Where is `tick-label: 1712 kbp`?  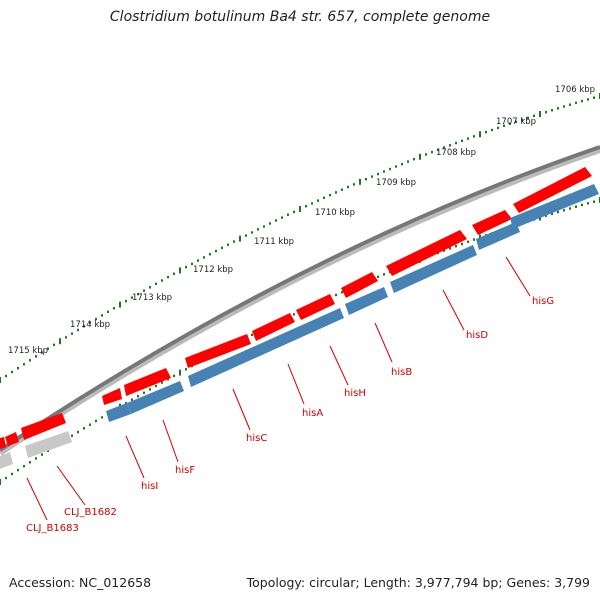 tick-label: 1712 kbp is located at coordinates (213, 270).